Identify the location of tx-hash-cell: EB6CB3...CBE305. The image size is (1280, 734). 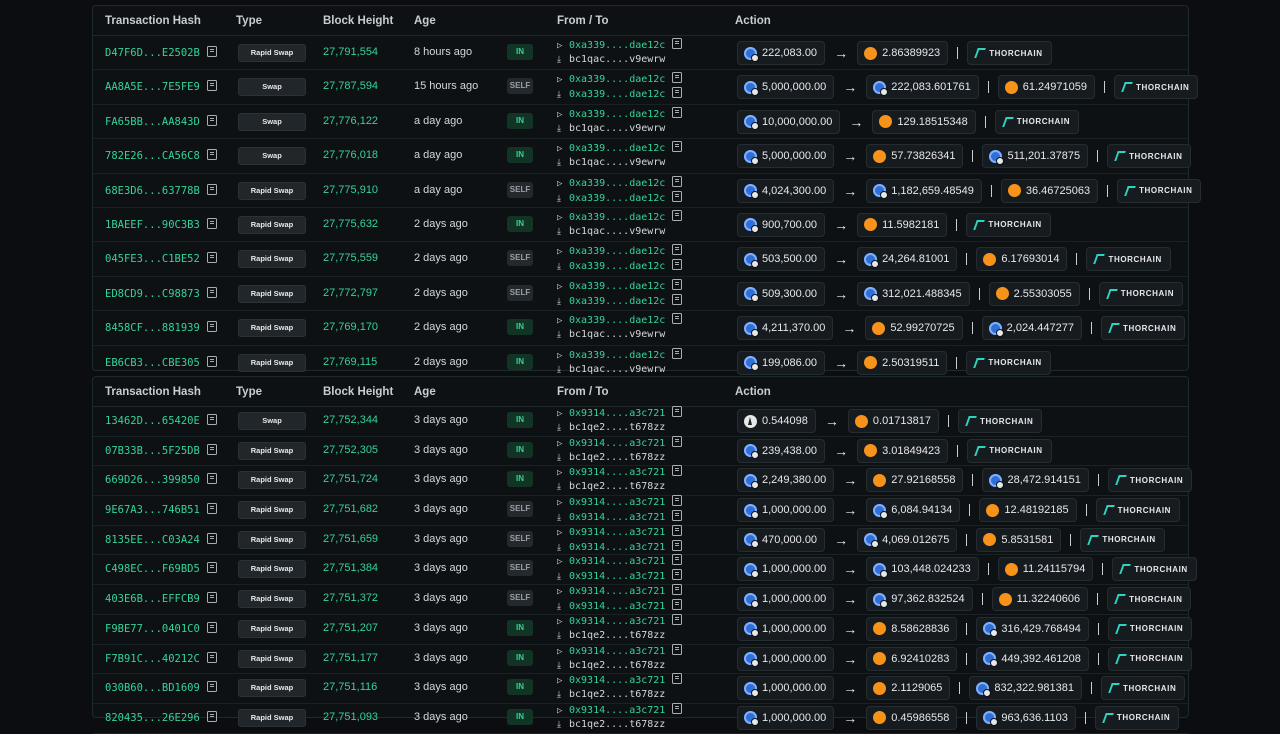
(161, 362).